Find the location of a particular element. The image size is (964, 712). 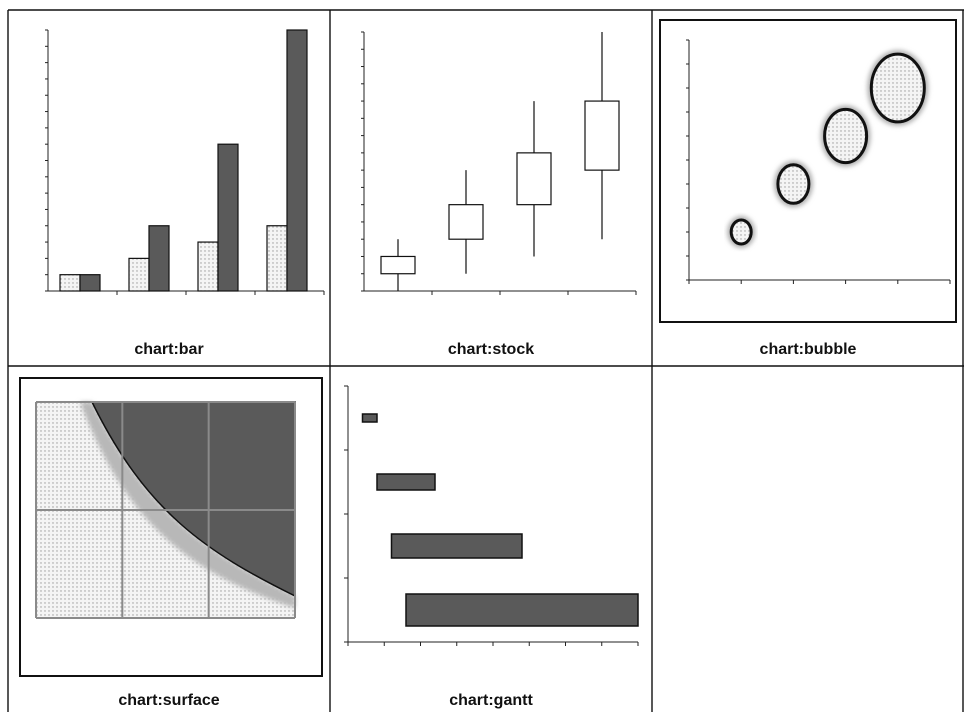

gantt-chart is located at coordinates (491, 515).